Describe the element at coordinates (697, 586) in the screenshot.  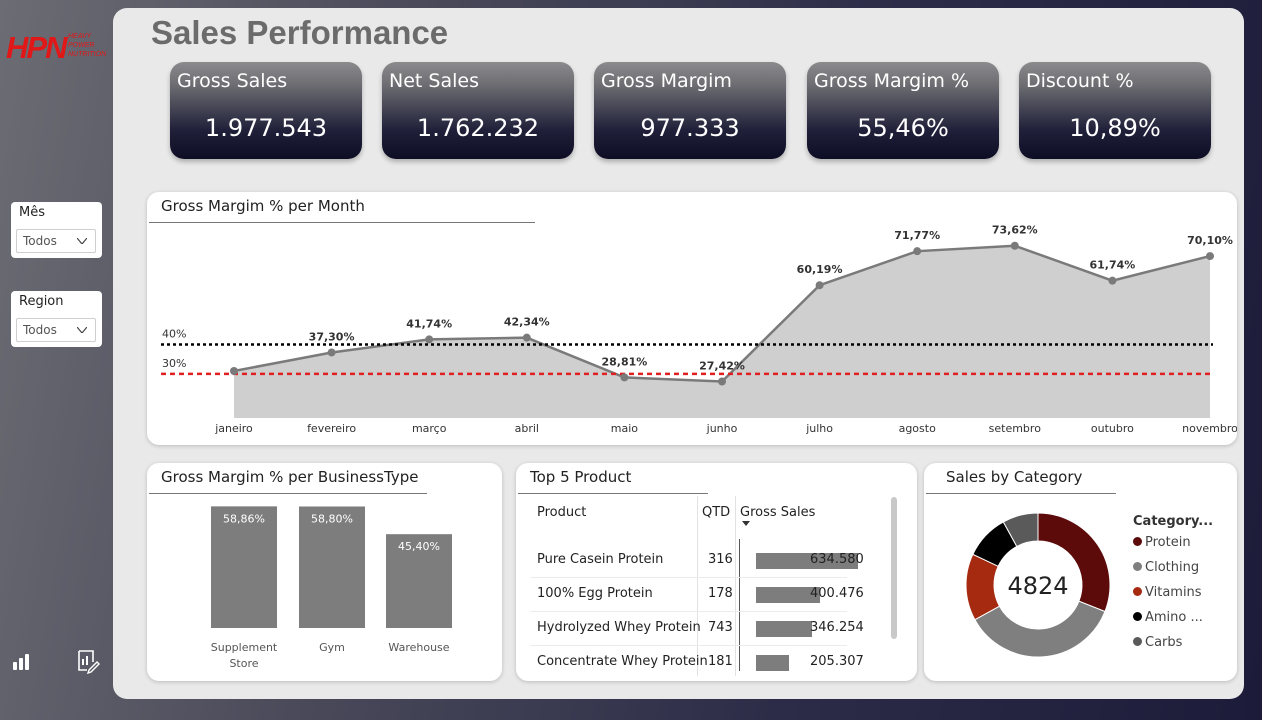
I see `column-divider` at that location.